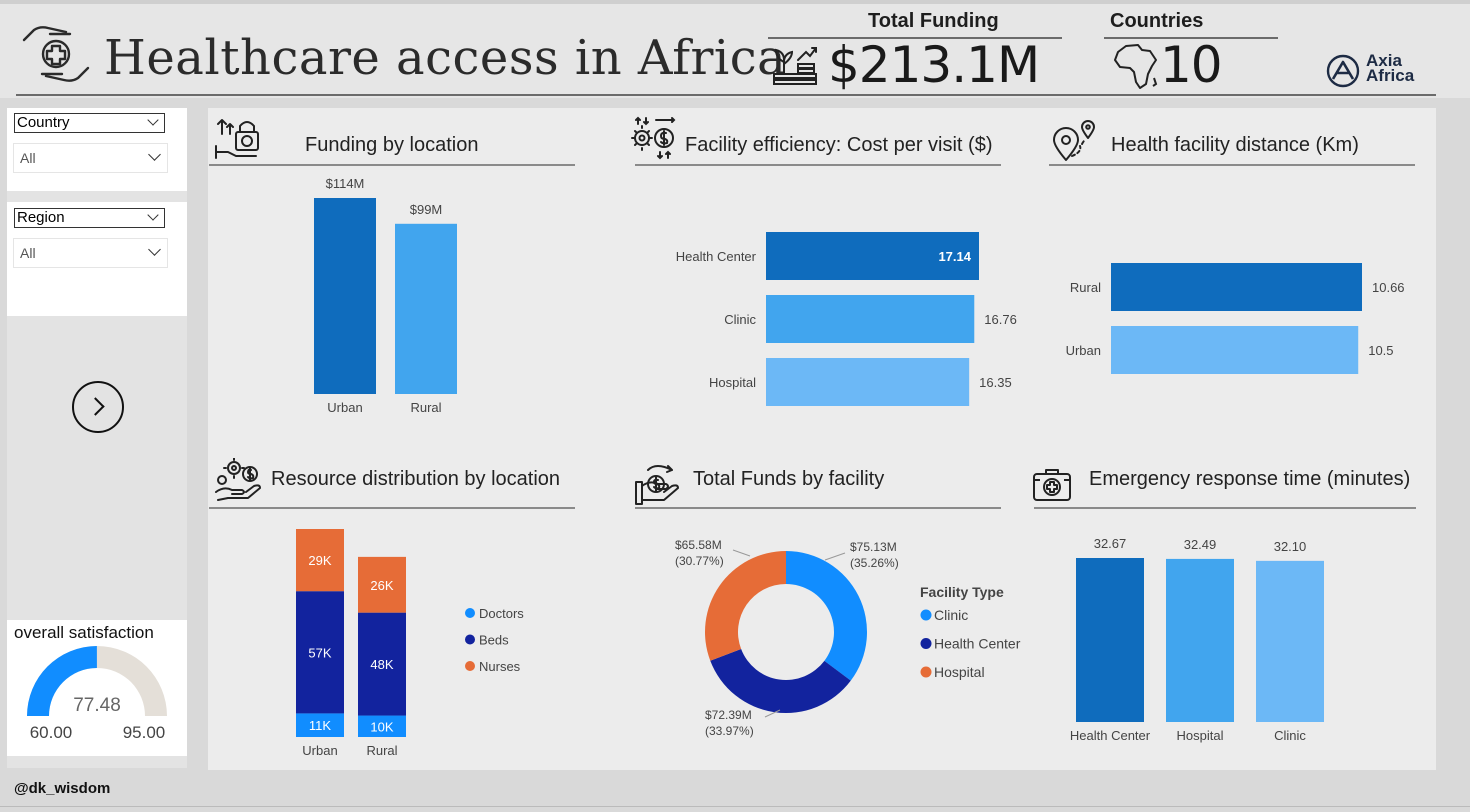 The image size is (1470, 812). I want to click on donut-value-label: $75.13M, so click(873, 547).